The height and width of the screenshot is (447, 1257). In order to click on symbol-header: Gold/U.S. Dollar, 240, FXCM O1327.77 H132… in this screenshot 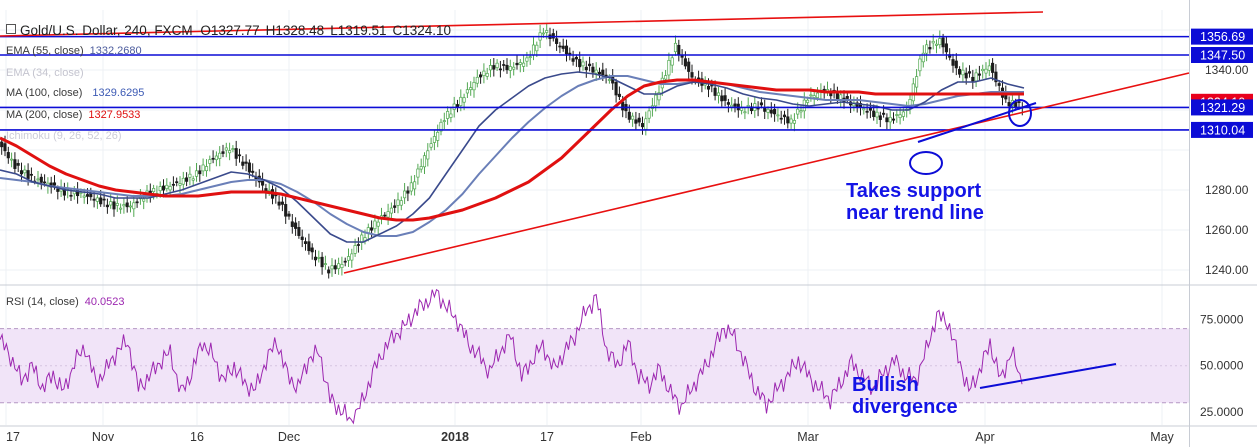, I will do `click(231, 30)`.